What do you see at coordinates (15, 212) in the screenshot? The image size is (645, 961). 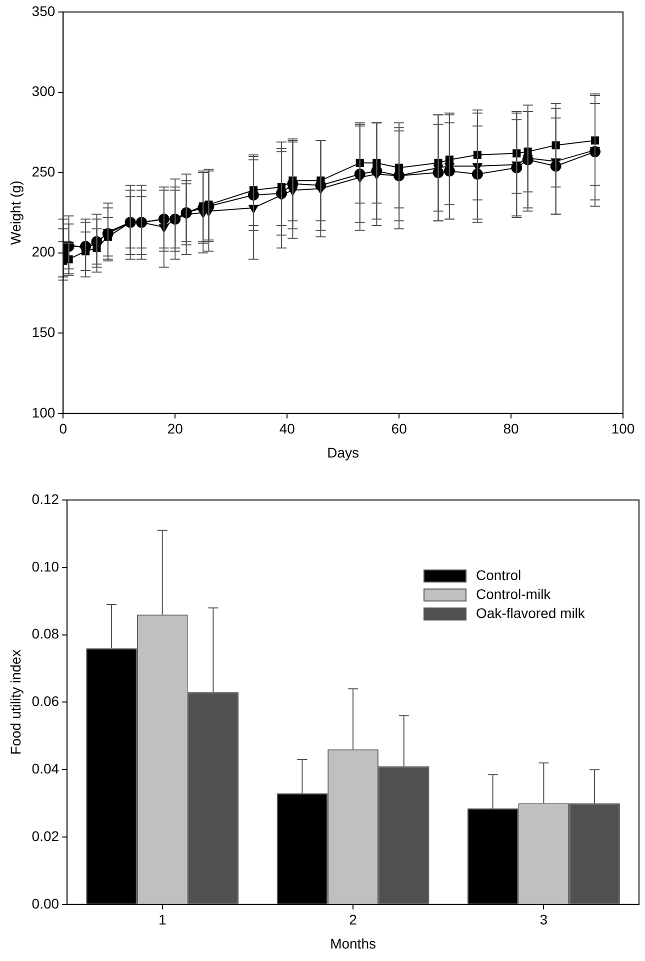 I see `y-axis-title: Weight (g)` at bounding box center [15, 212].